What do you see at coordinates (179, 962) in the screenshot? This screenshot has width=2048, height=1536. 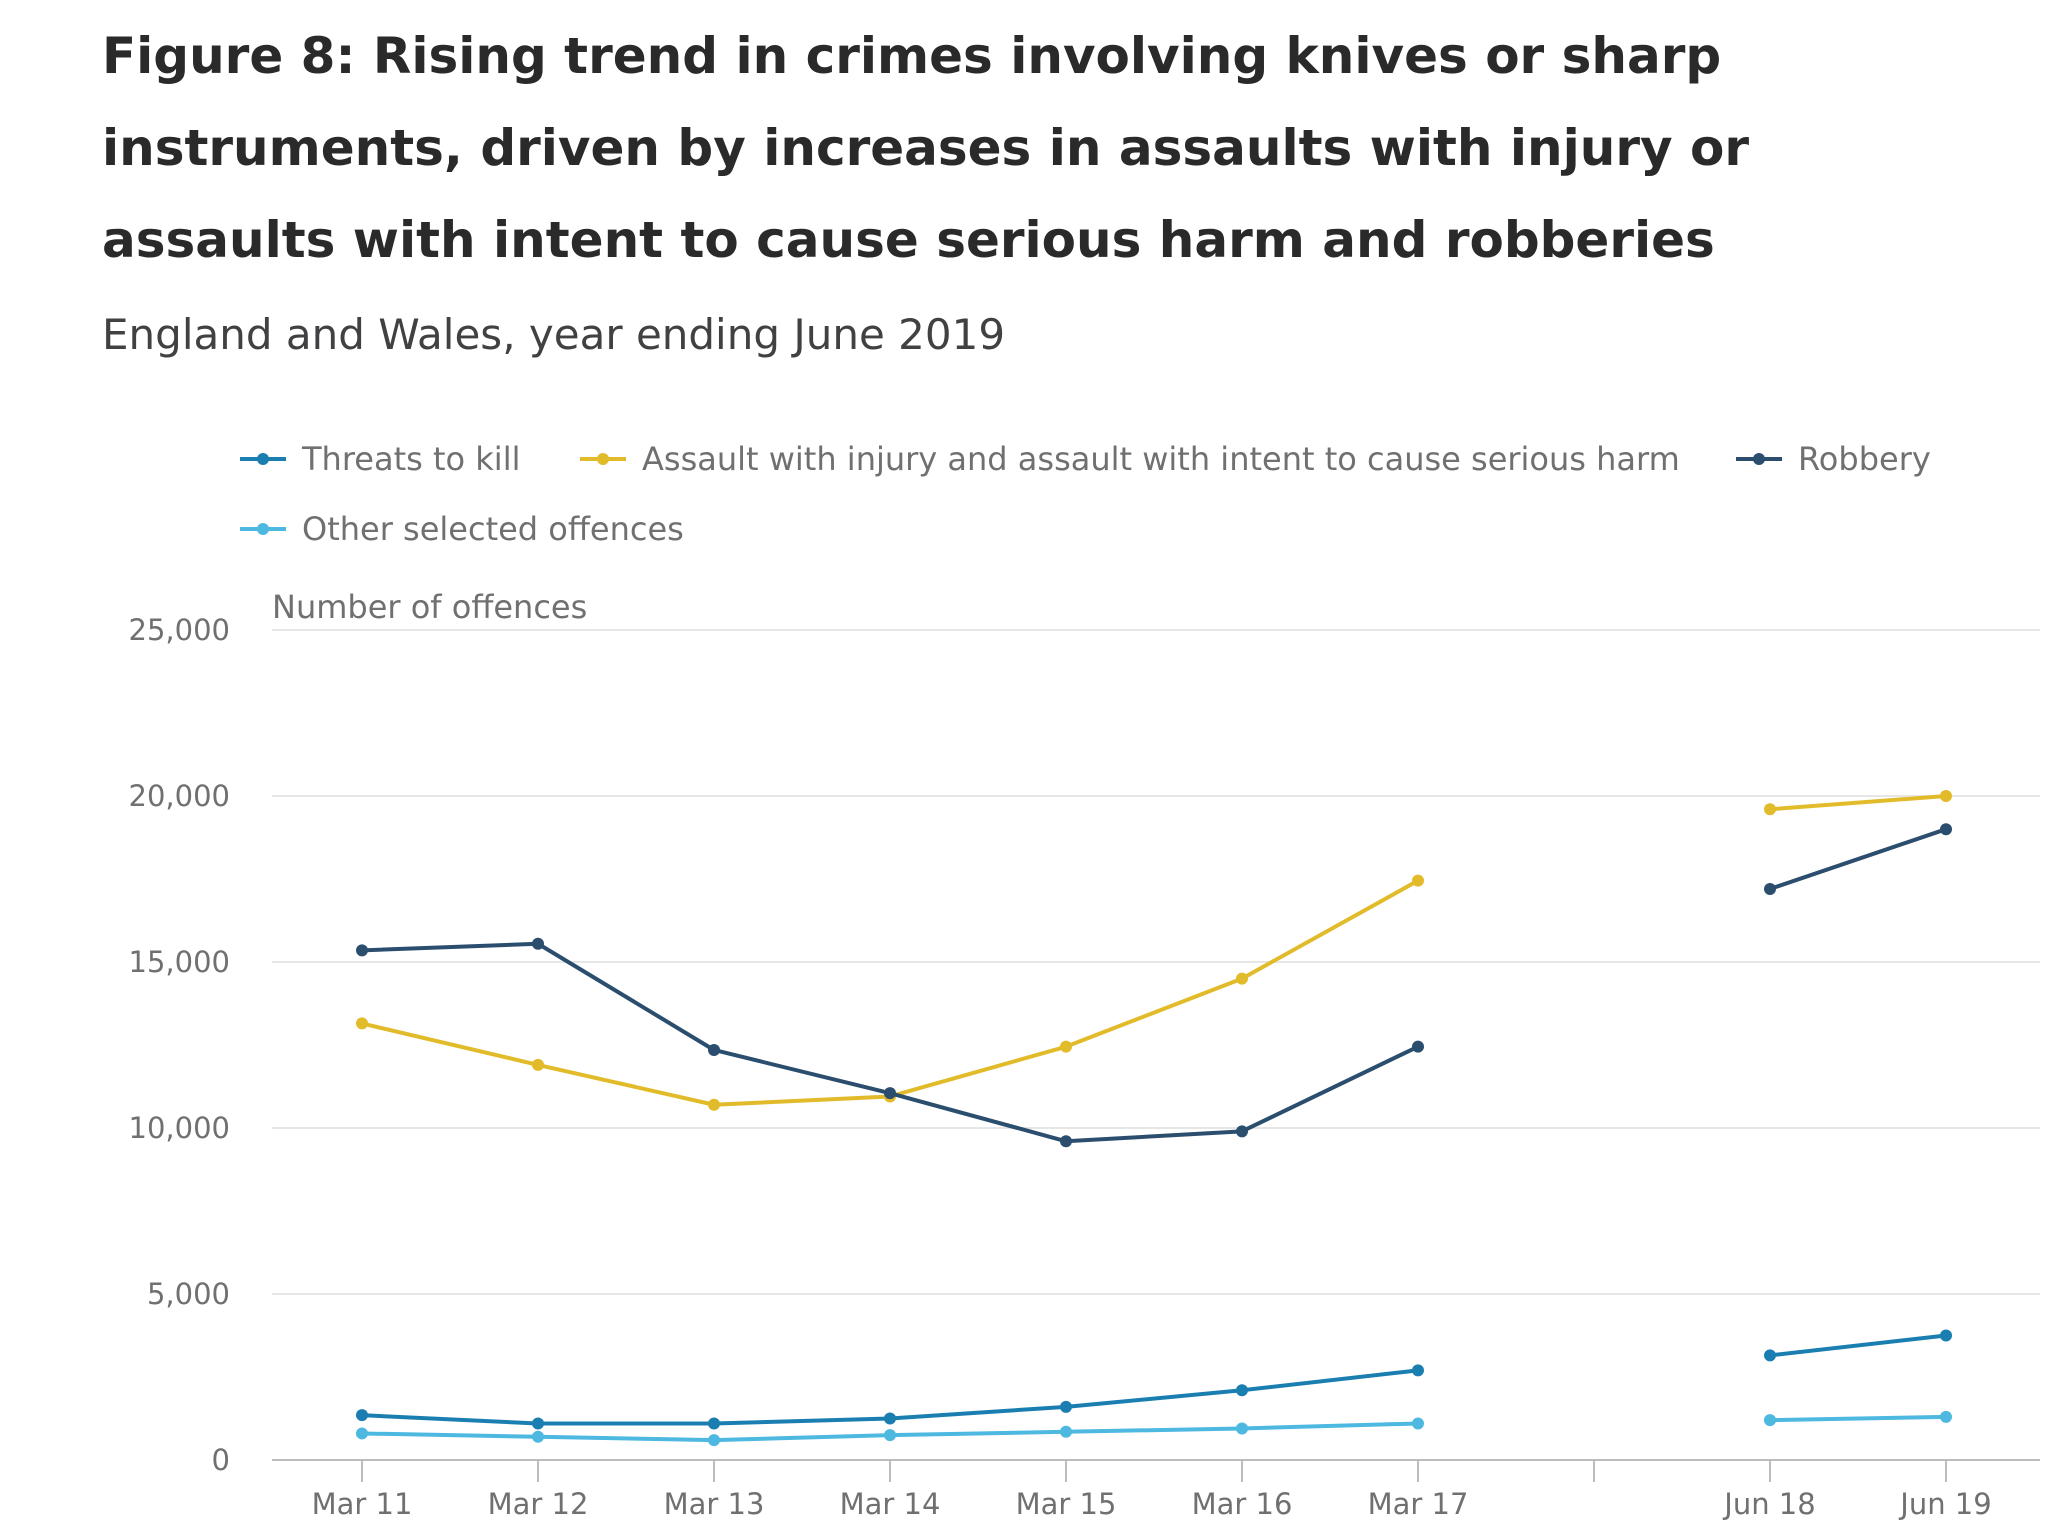 I see `y-tick-label: 15,000` at bounding box center [179, 962].